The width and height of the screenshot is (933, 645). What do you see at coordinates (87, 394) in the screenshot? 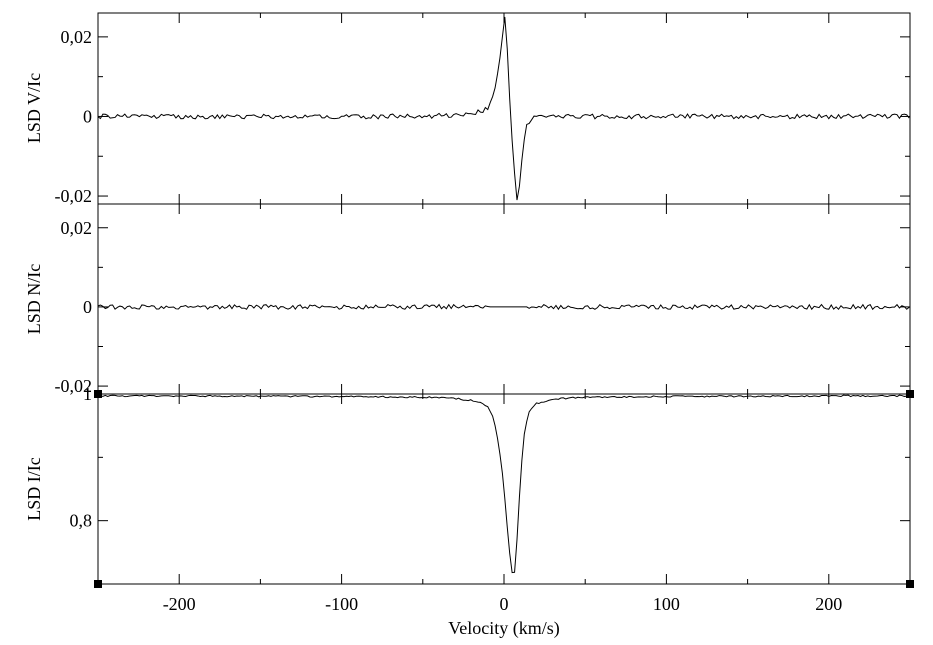
I see `y-tick-label: 1` at bounding box center [87, 394].